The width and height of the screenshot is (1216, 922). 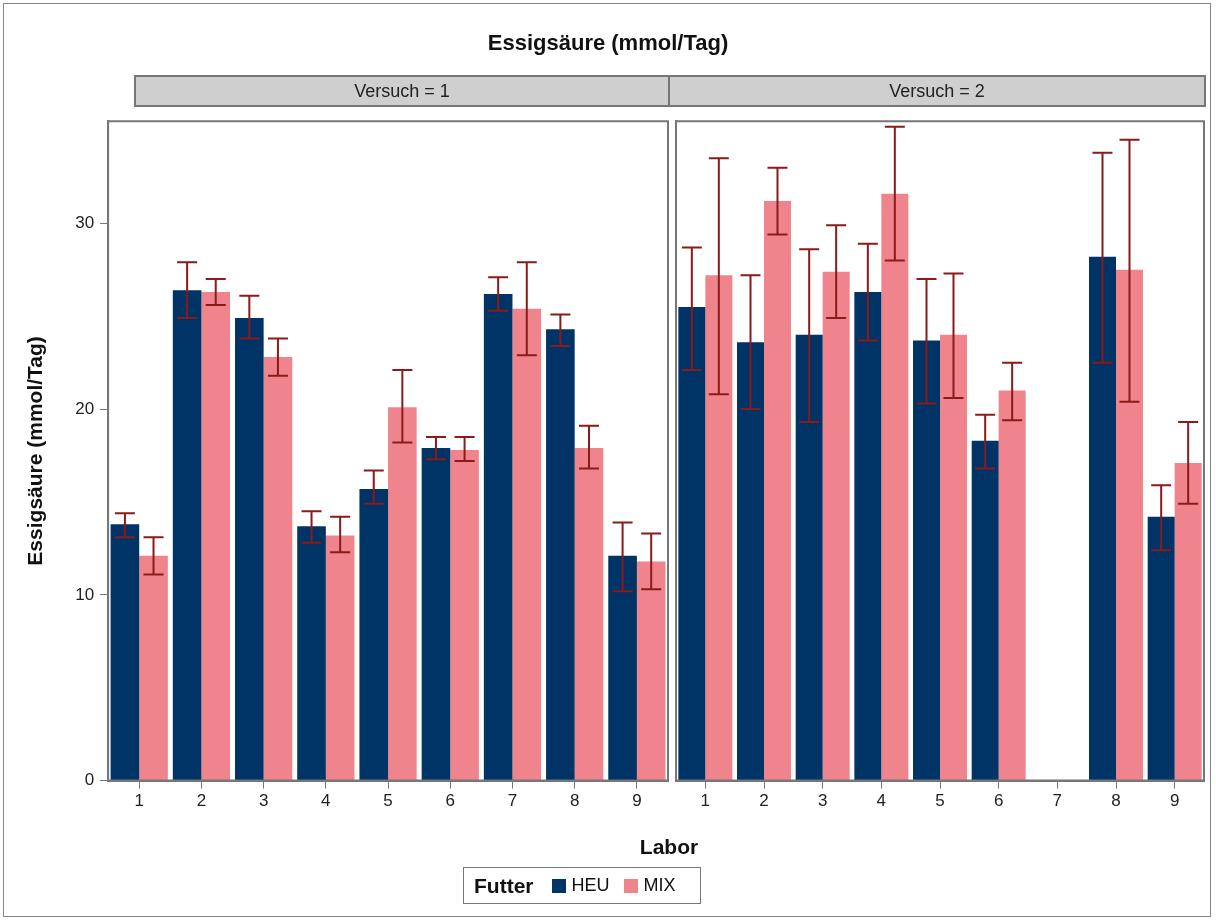 I want to click on y-tick-label: 30, so click(x=85, y=223).